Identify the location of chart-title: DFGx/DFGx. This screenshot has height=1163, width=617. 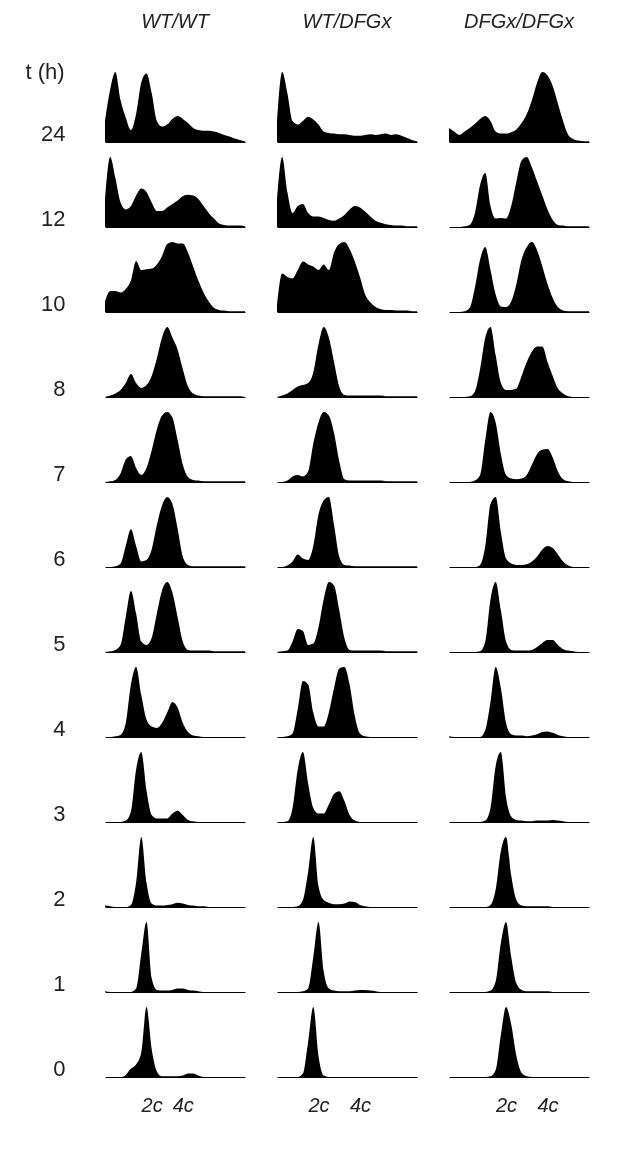
(519, 21).